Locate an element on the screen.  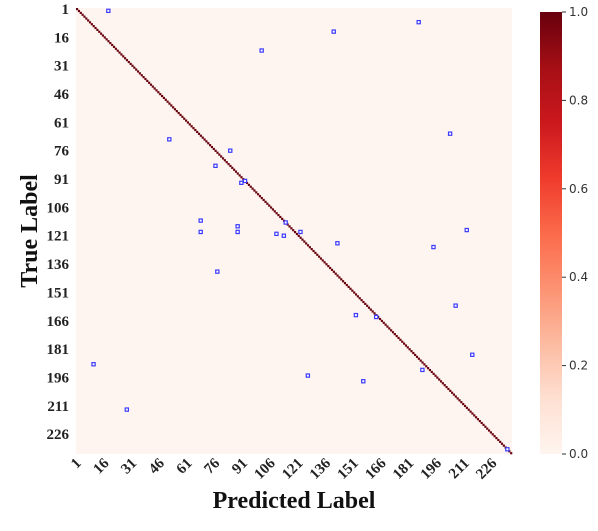
x-tick-label: 121 is located at coordinates (292, 469).